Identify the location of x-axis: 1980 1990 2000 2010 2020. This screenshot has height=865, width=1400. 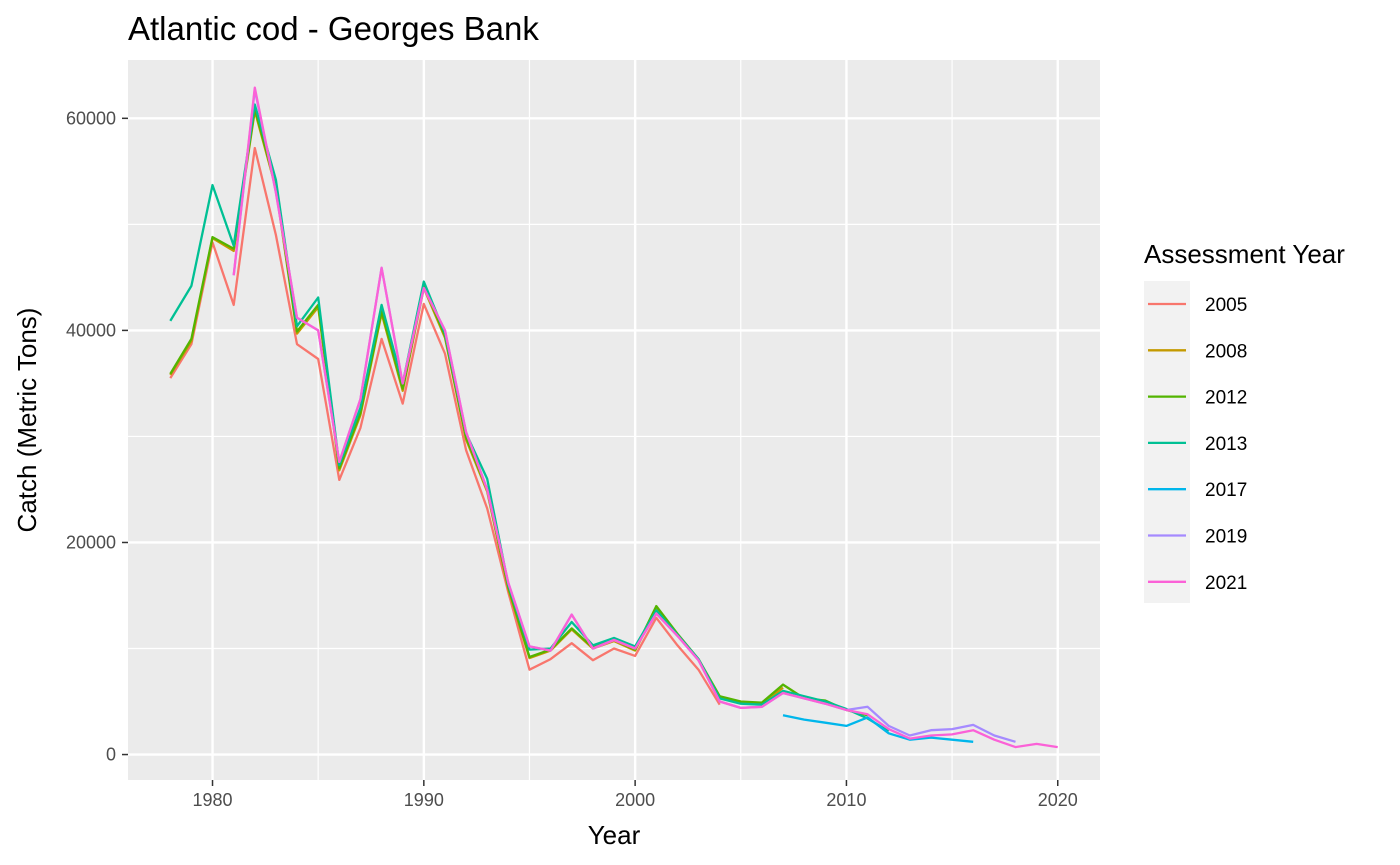
(635, 795).